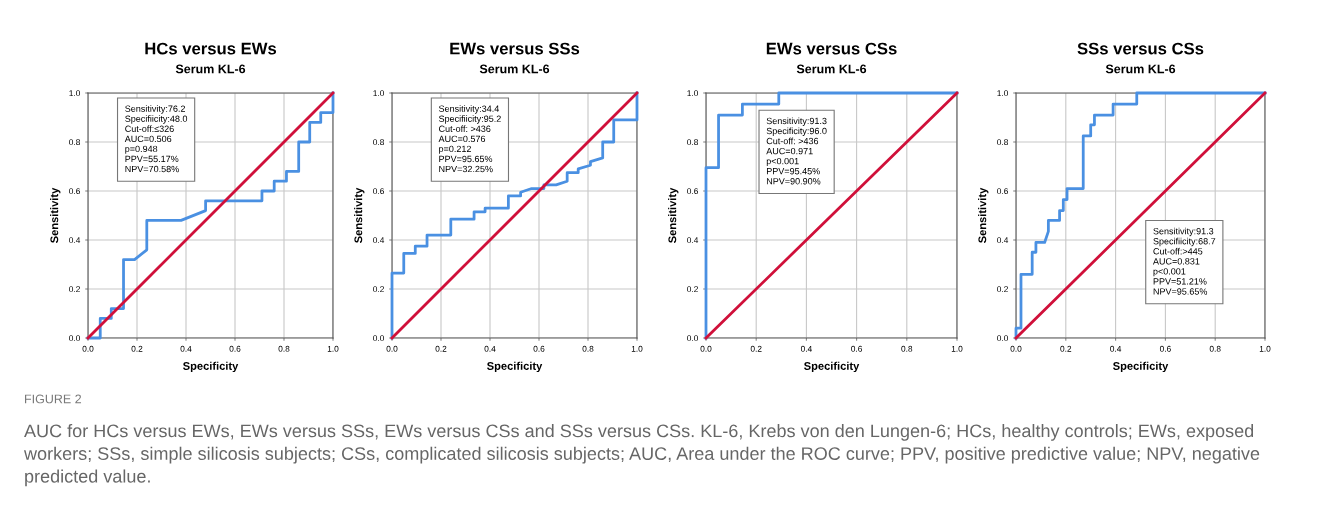  I want to click on chart-title: SSs versus CSs, so click(1140, 48).